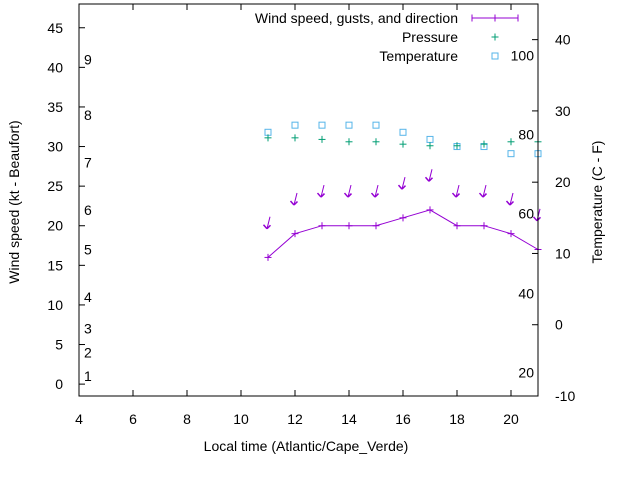 The height and width of the screenshot is (480, 640). I want to click on x-tick-label: 14, so click(349, 419).